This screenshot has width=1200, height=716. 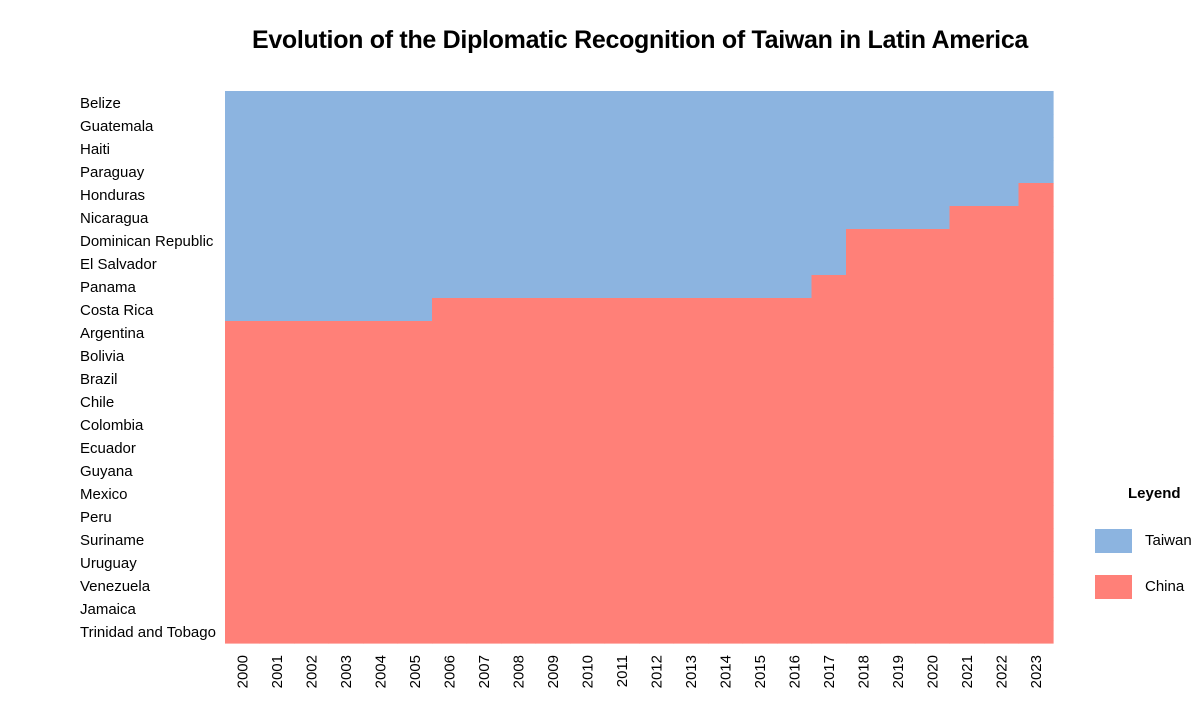 I want to click on cell-el-salvador-2014, so click(x=726, y=264).